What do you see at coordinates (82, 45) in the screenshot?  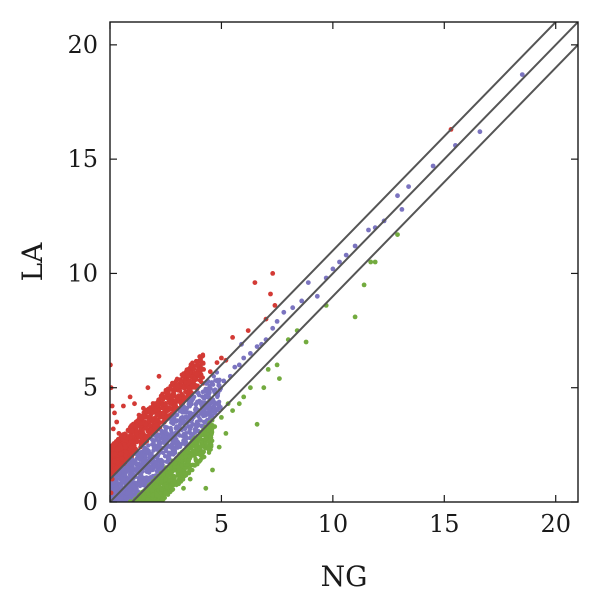 I see `y-tick-label: 20` at bounding box center [82, 45].